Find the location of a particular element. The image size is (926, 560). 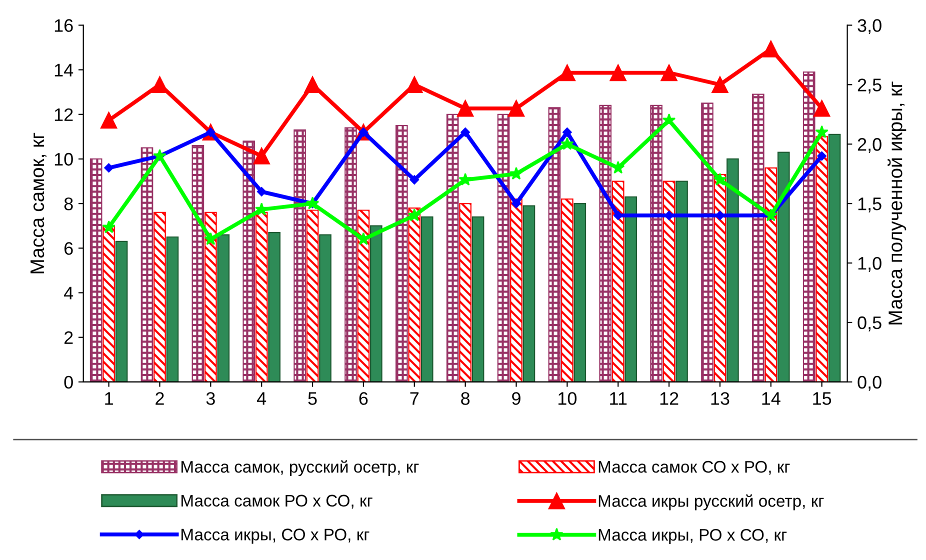

y-tick-label: 2 is located at coordinates (68, 337).